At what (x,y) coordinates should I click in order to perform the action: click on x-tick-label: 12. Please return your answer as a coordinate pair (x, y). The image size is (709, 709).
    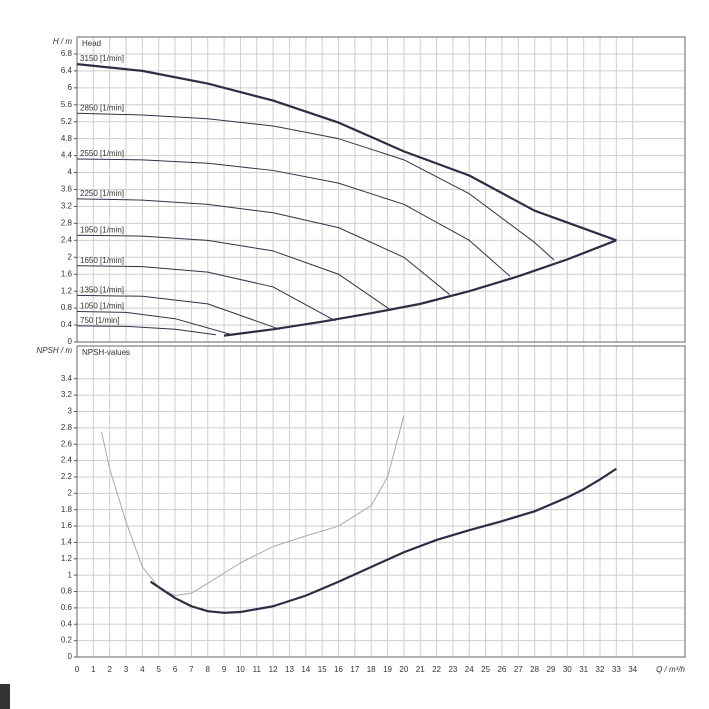
    Looking at the image, I should click on (273, 669).